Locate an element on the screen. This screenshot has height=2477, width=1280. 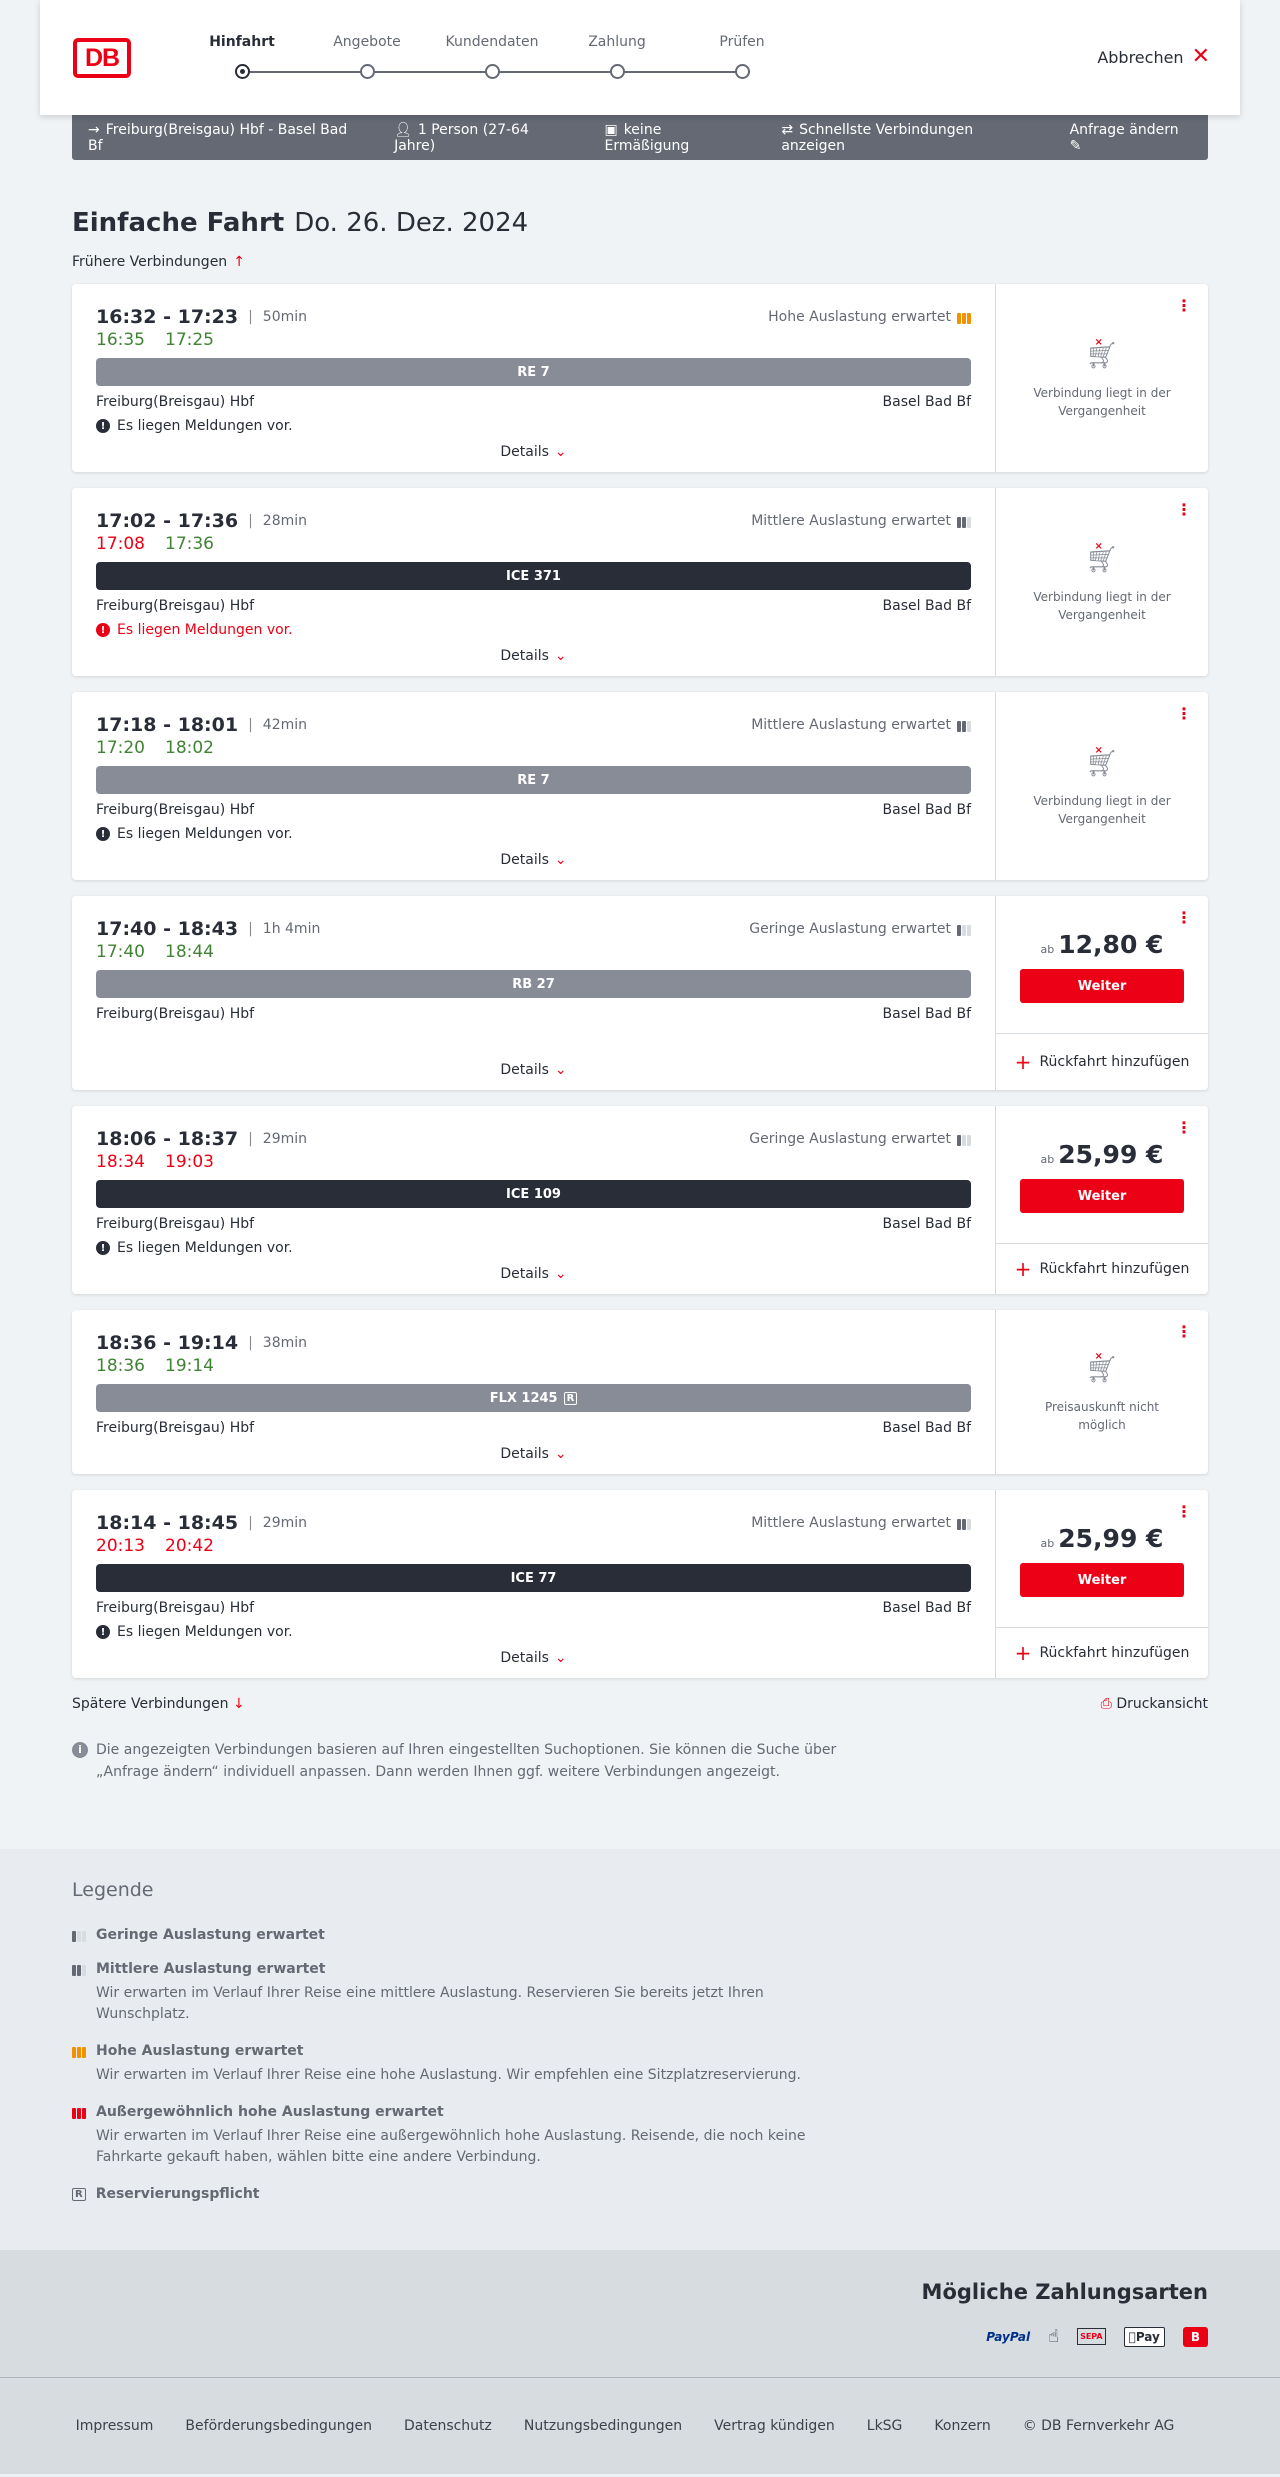
footer-link: Konzern is located at coordinates (962, 2426).